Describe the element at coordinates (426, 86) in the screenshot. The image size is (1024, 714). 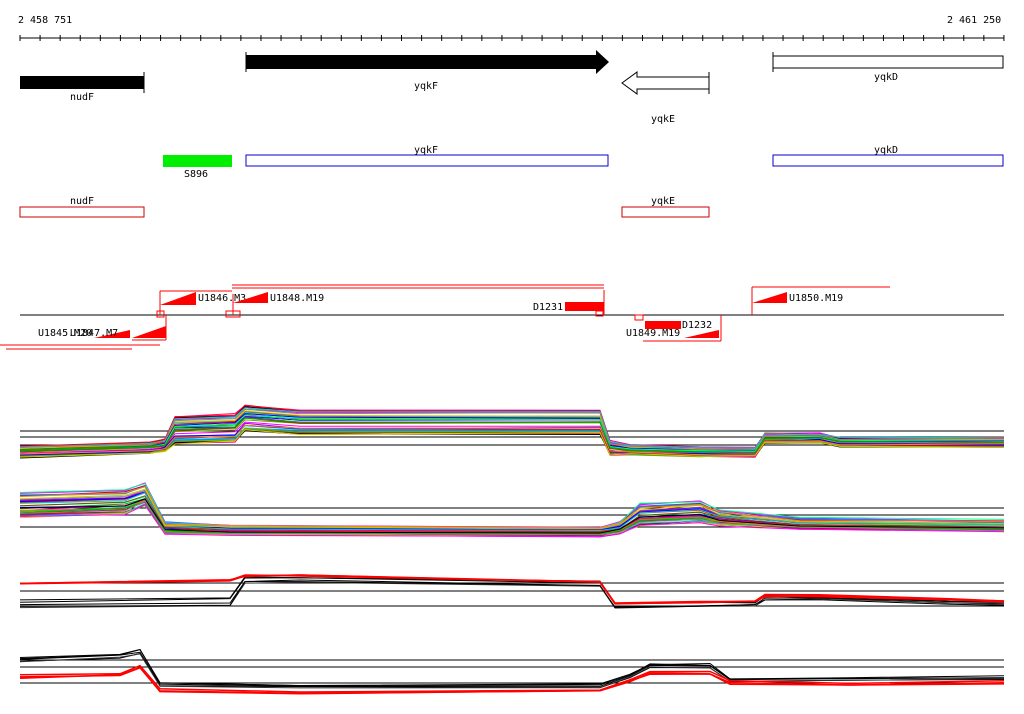
I see `gene-label-yqkF: yqkF` at that location.